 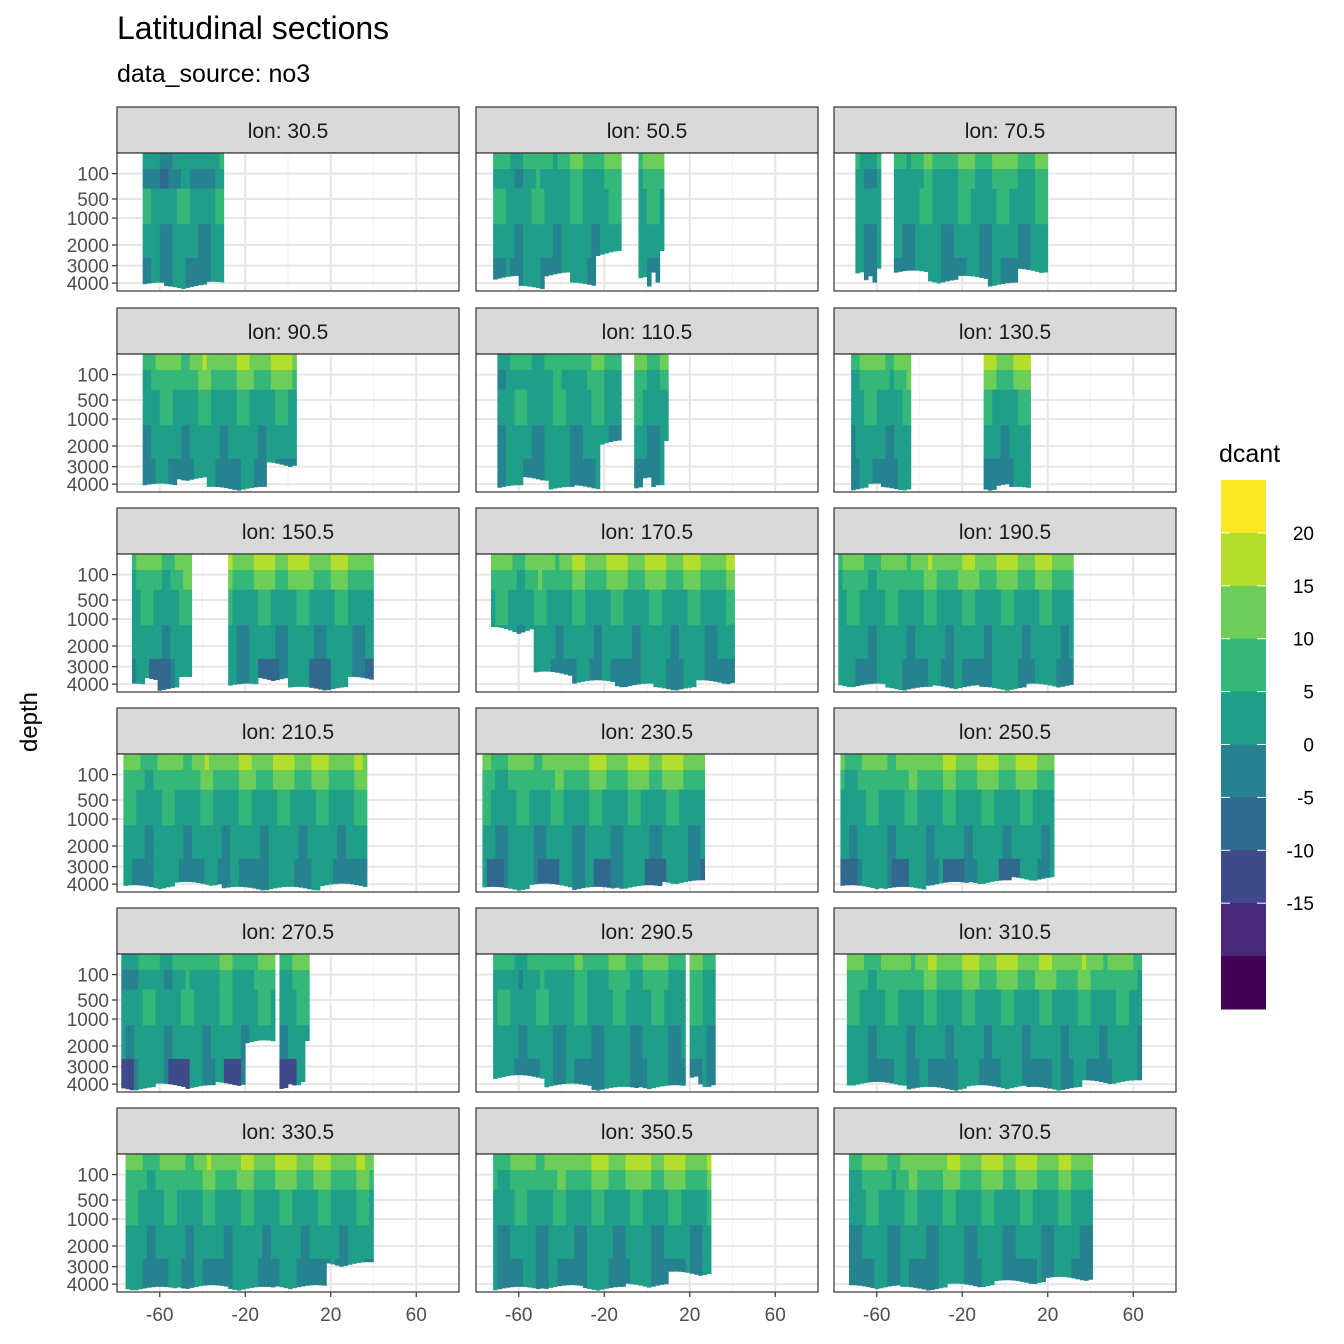 I want to click on section-tiles, so click(x=947, y=822).